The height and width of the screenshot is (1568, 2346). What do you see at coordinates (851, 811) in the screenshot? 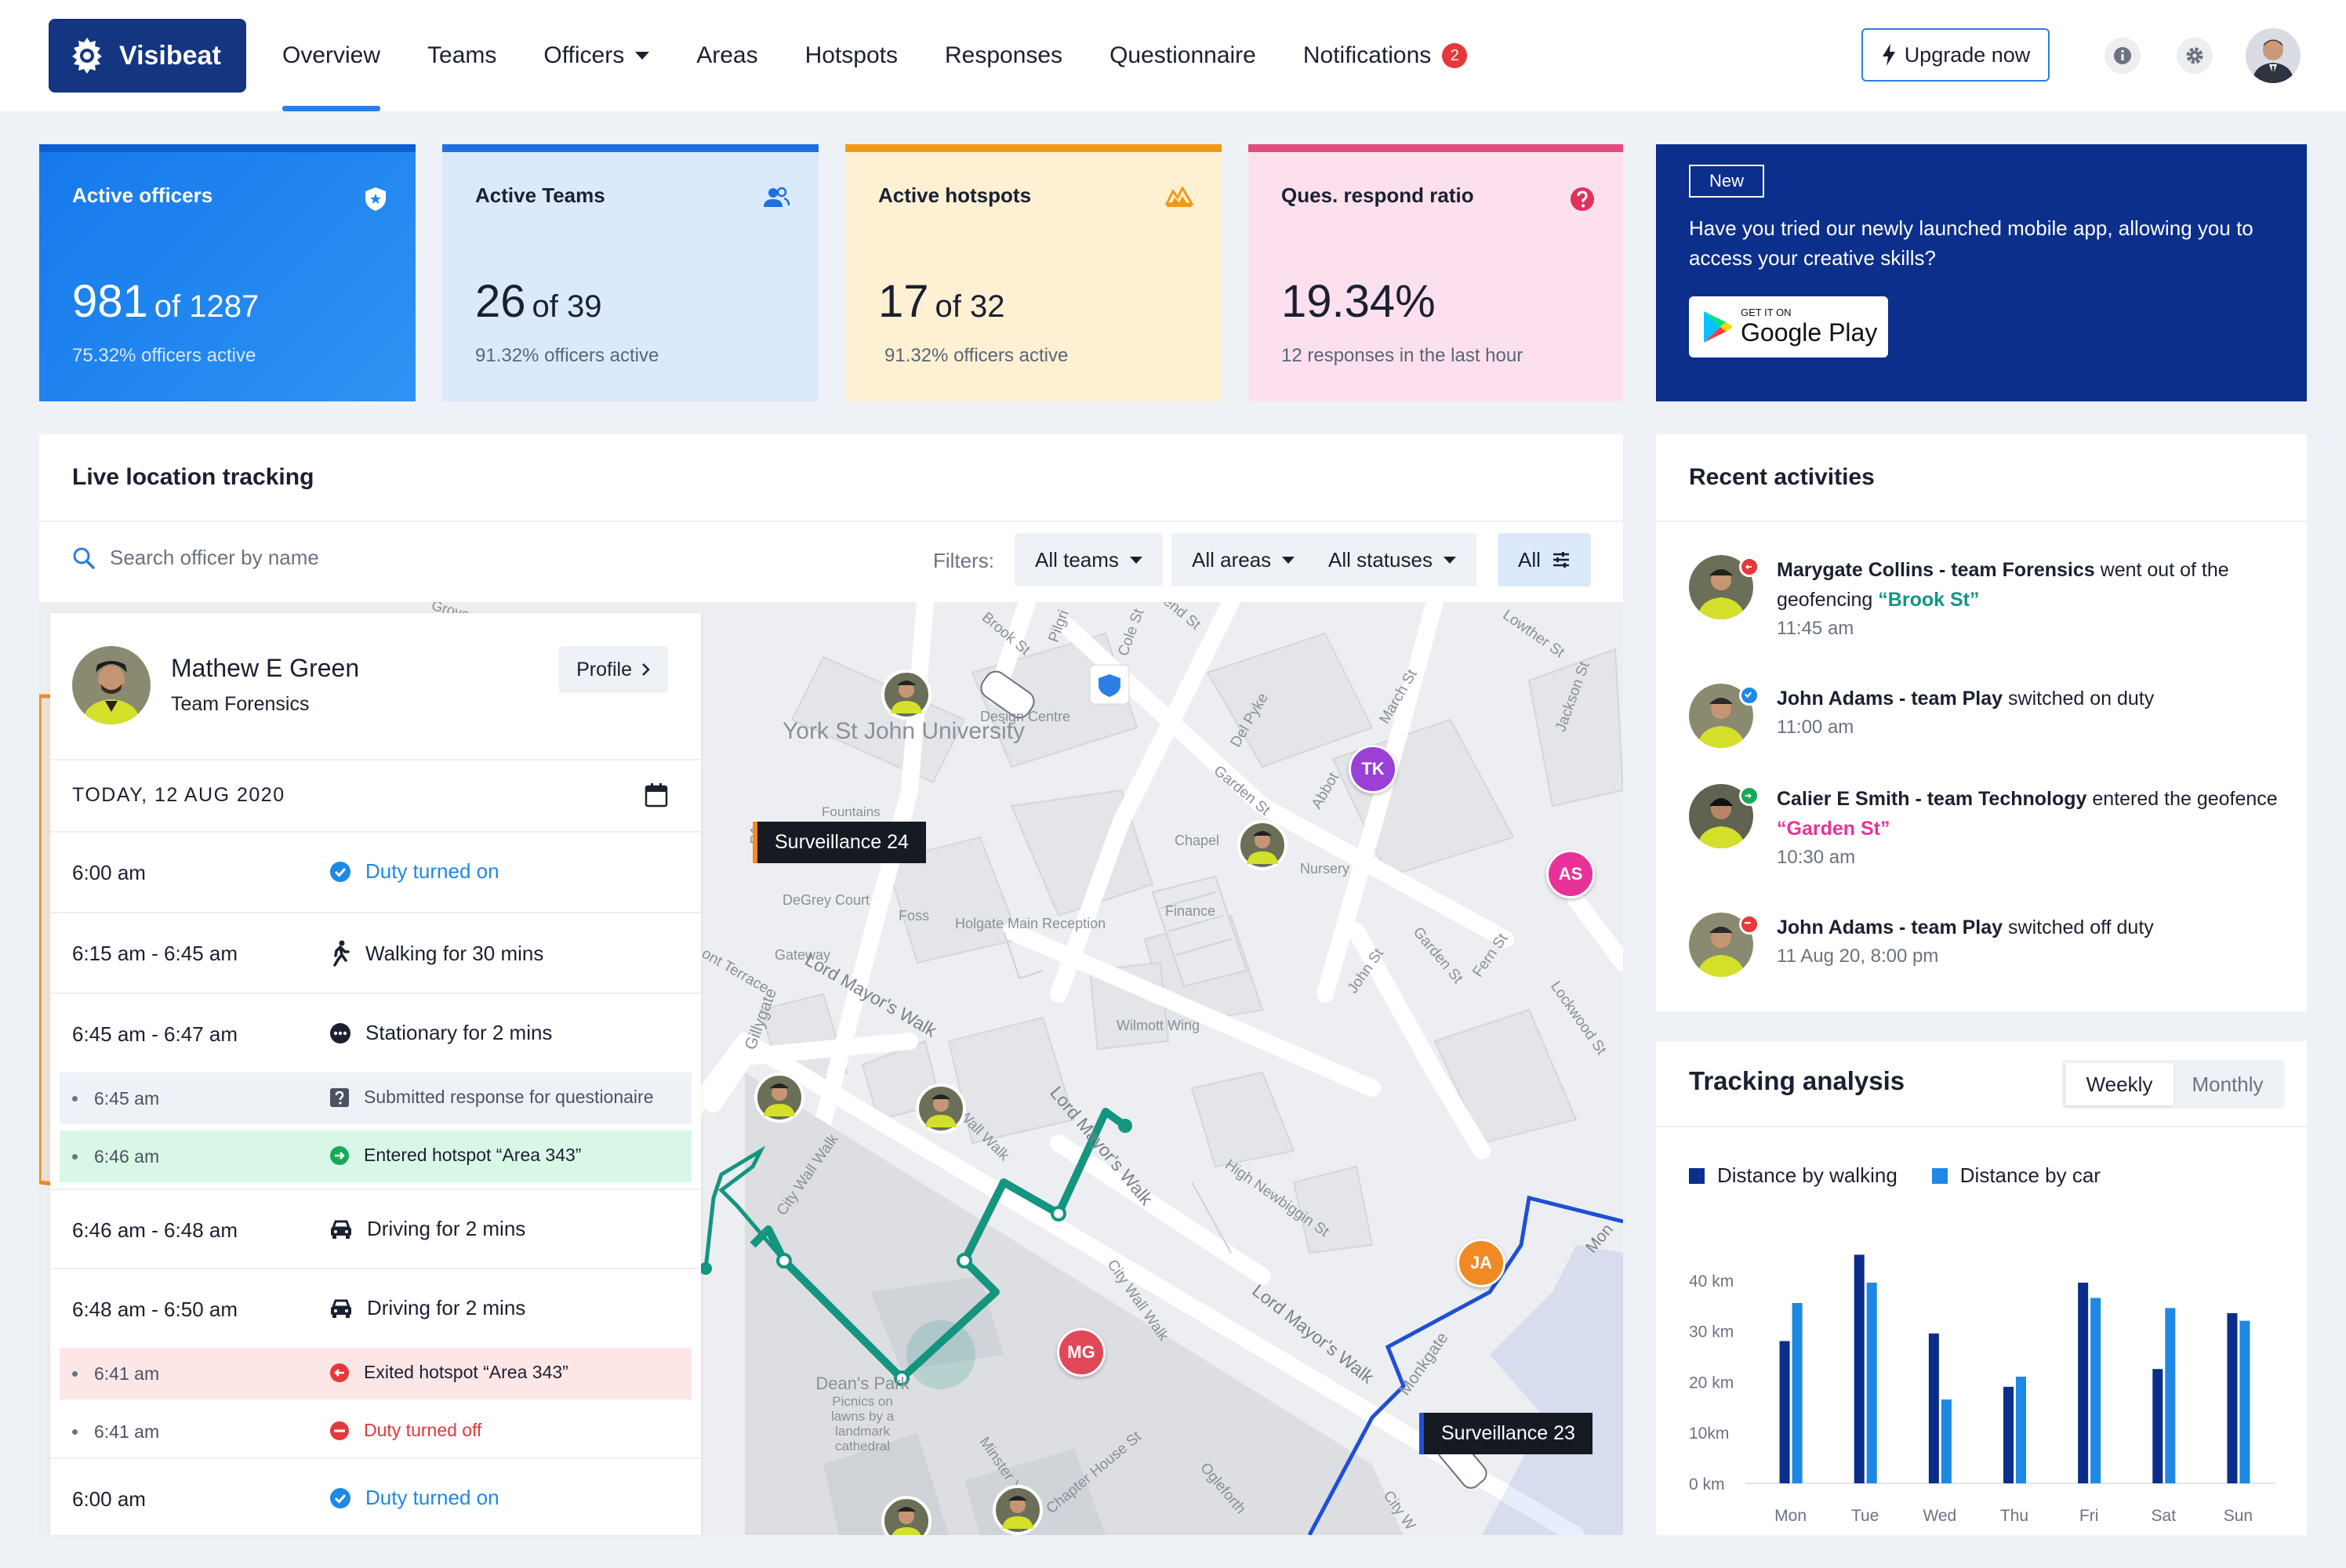
I see `place-label-fountains: Fountains` at bounding box center [851, 811].